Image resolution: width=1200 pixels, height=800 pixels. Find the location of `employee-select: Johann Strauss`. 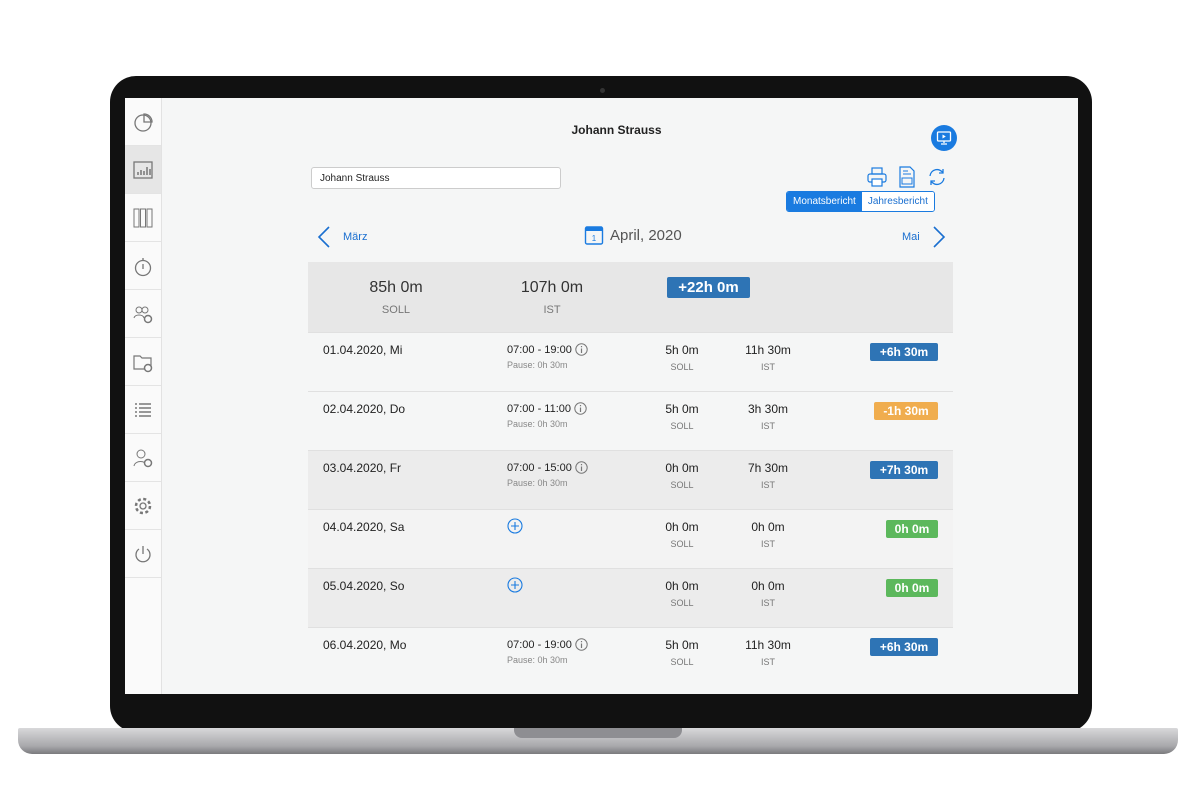

employee-select: Johann Strauss is located at coordinates (436, 178).